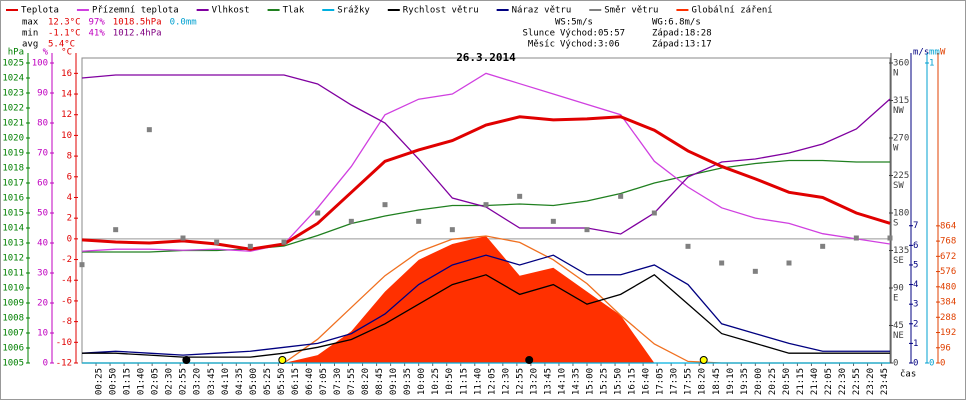 This screenshot has width=966, height=400. Describe the element at coordinates (633, 381) in the screenshot. I see `x-tick: 16:15` at that location.